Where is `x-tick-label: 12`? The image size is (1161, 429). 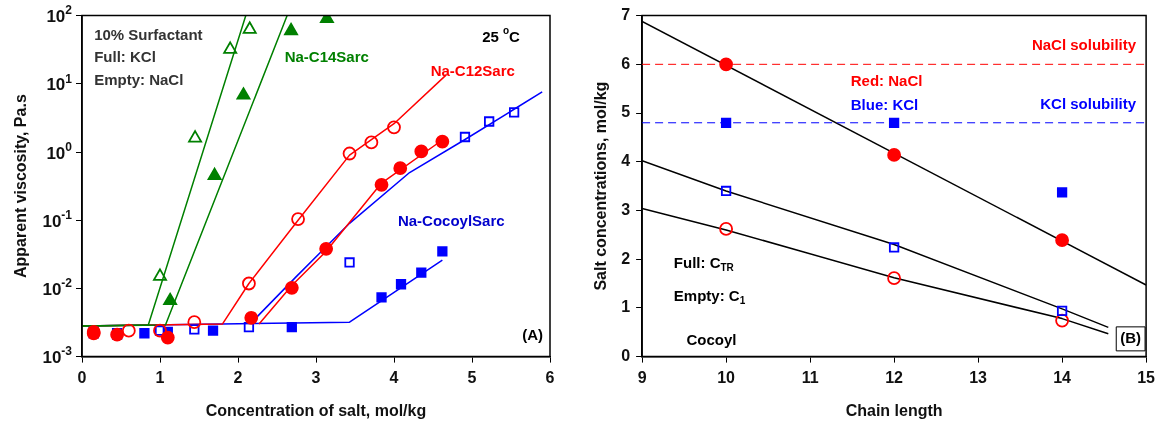 x-tick-label: 12 is located at coordinates (894, 377).